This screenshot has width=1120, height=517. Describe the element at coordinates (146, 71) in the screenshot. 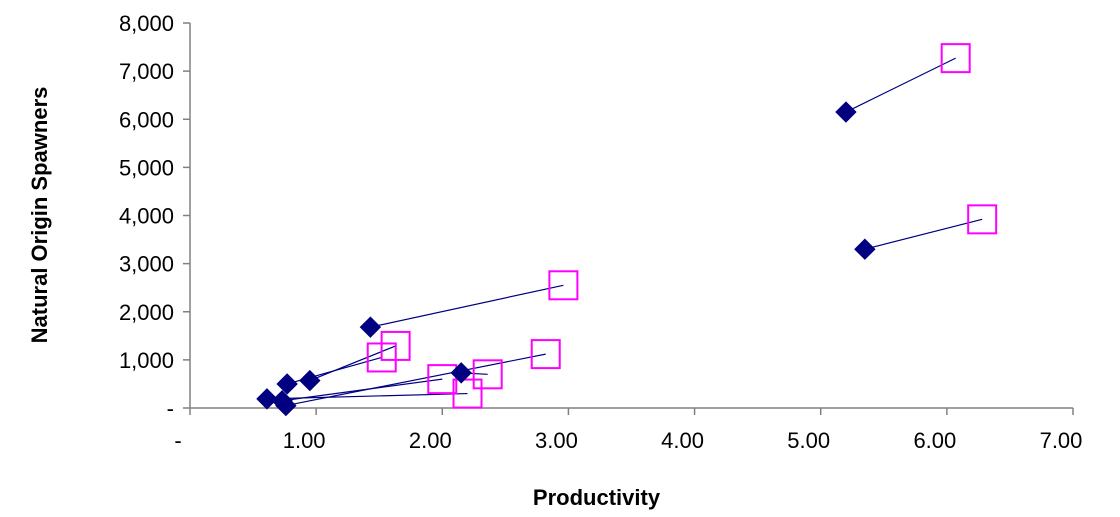

I see `y-tick-label: 7,000` at that location.